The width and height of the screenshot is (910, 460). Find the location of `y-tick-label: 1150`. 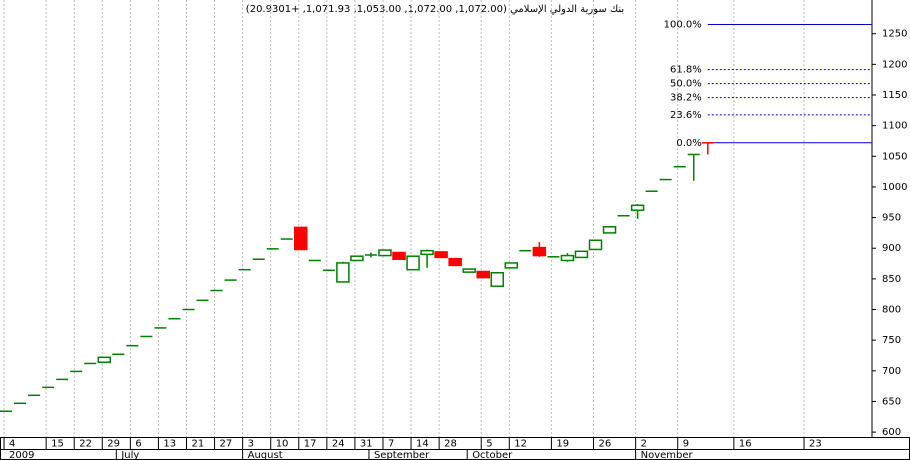

y-tick-label: 1150 is located at coordinates (894, 95).